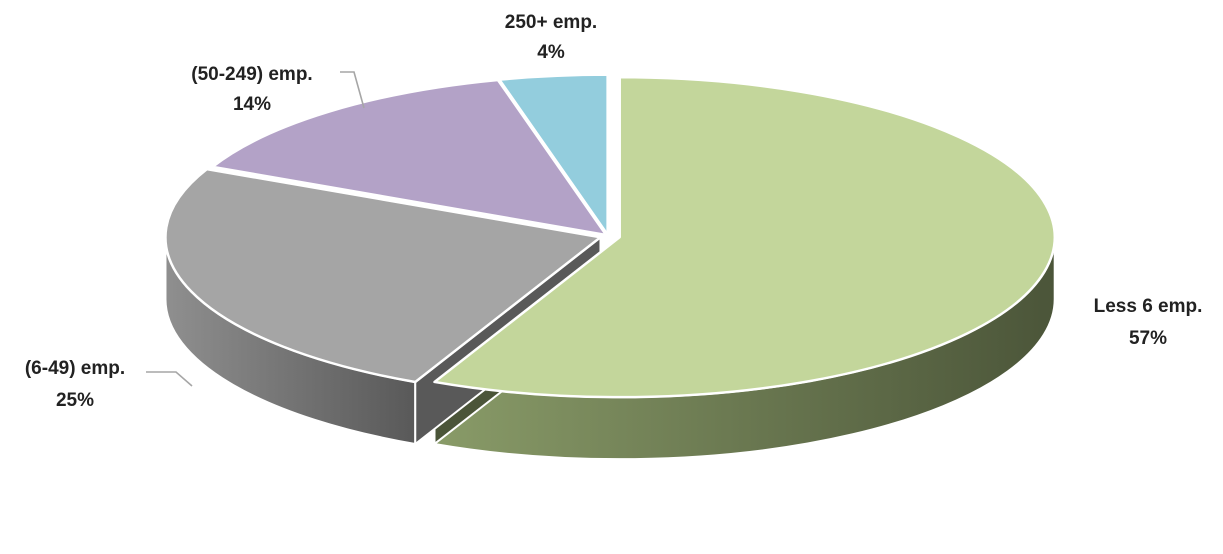 The width and height of the screenshot is (1223, 554). Describe the element at coordinates (251, 74) in the screenshot. I see `slice-label-name-2: (50-249) emp.` at that location.